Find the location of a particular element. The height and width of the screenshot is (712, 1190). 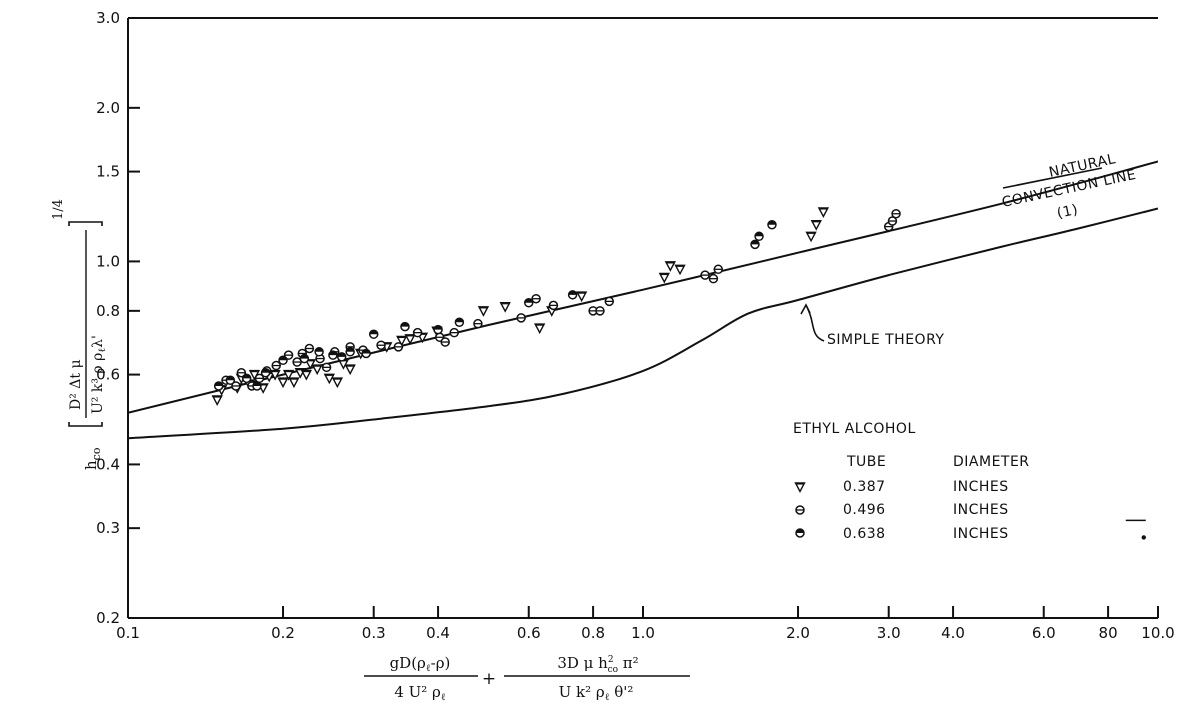

y-label-denominator: U² k³ ρ ρℓλ' is located at coordinates (99, 374).